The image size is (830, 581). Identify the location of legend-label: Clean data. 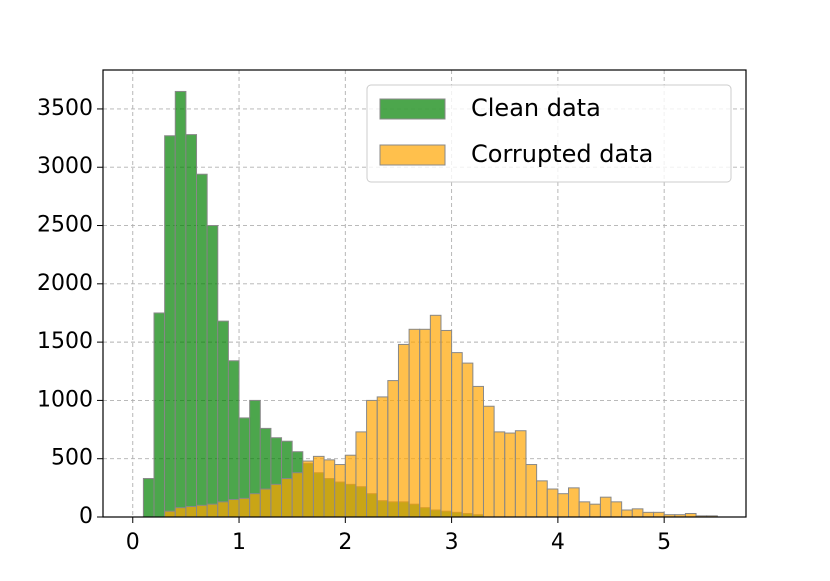
(536, 108).